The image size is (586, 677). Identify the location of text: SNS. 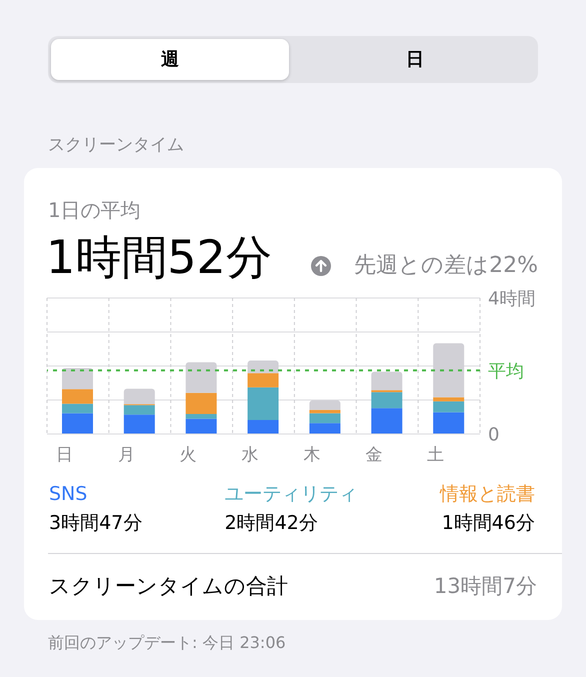
(68, 494).